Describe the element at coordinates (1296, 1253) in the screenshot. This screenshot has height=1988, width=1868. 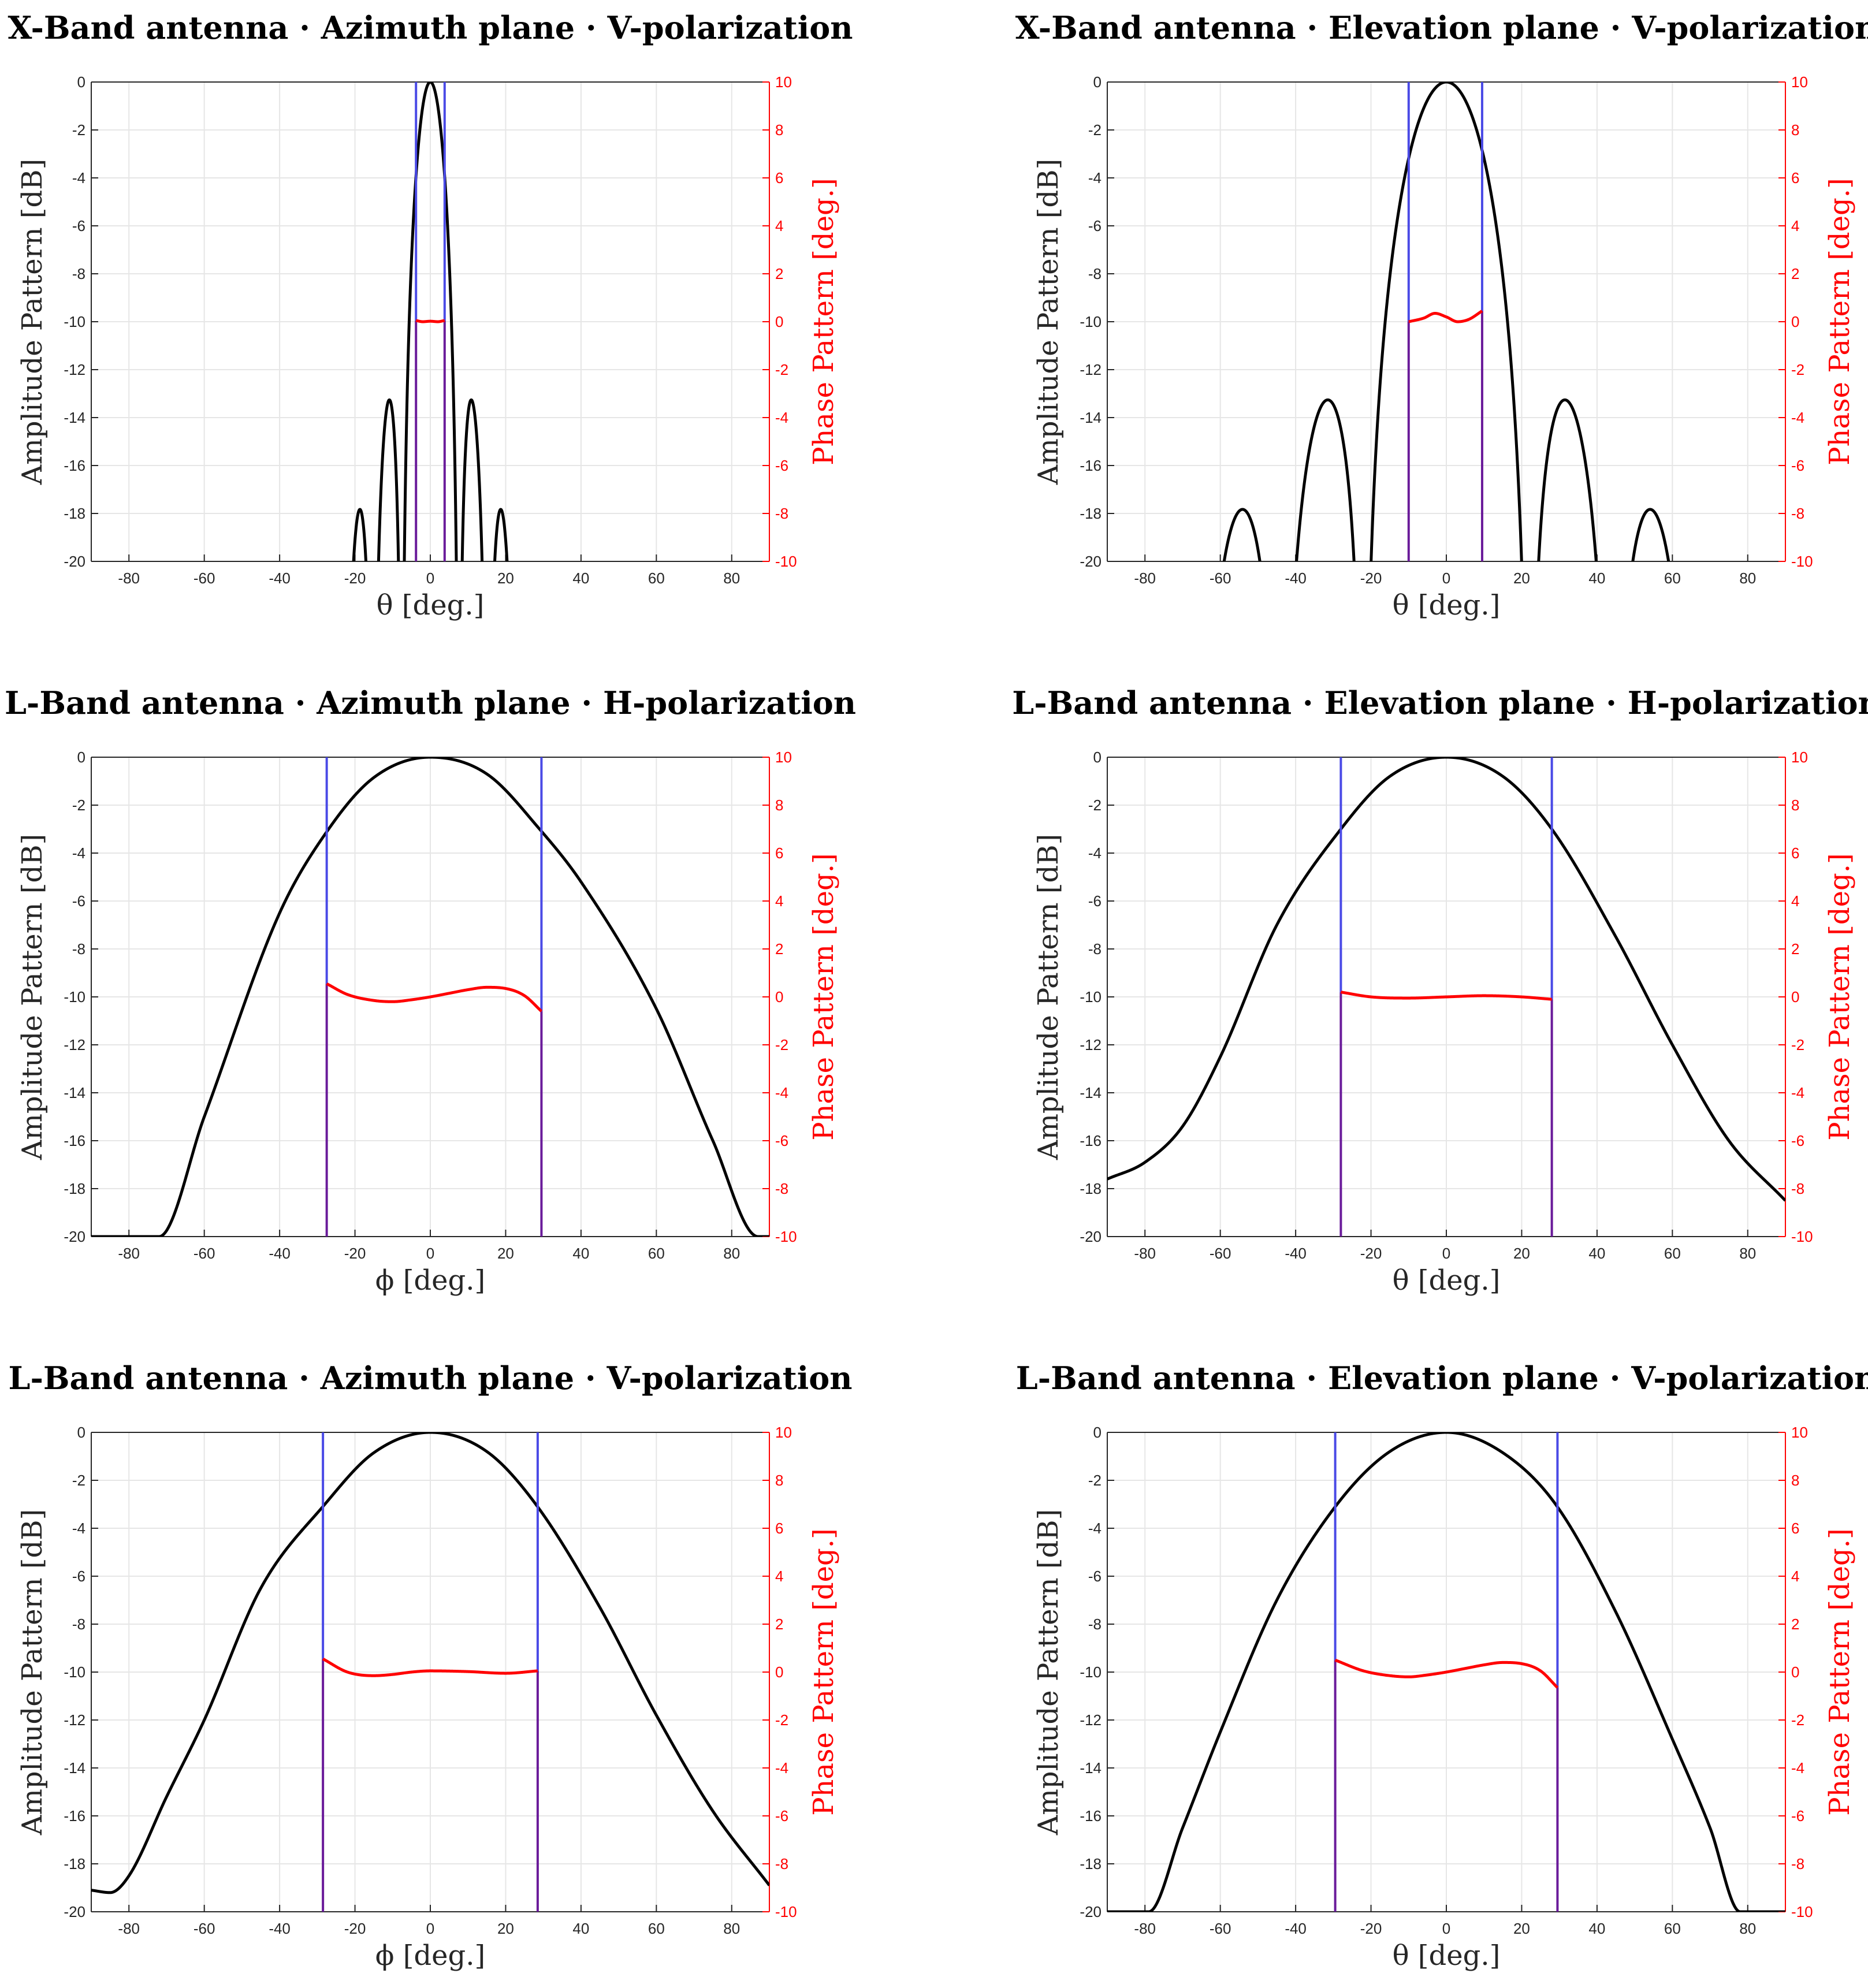
I see `x-tick-label: -40` at that location.